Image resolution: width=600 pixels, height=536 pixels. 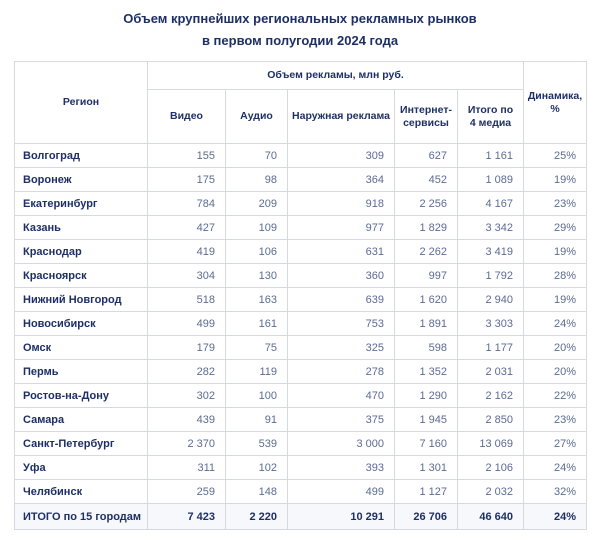 I want to click on outdoor-cell: 918, so click(x=341, y=203).